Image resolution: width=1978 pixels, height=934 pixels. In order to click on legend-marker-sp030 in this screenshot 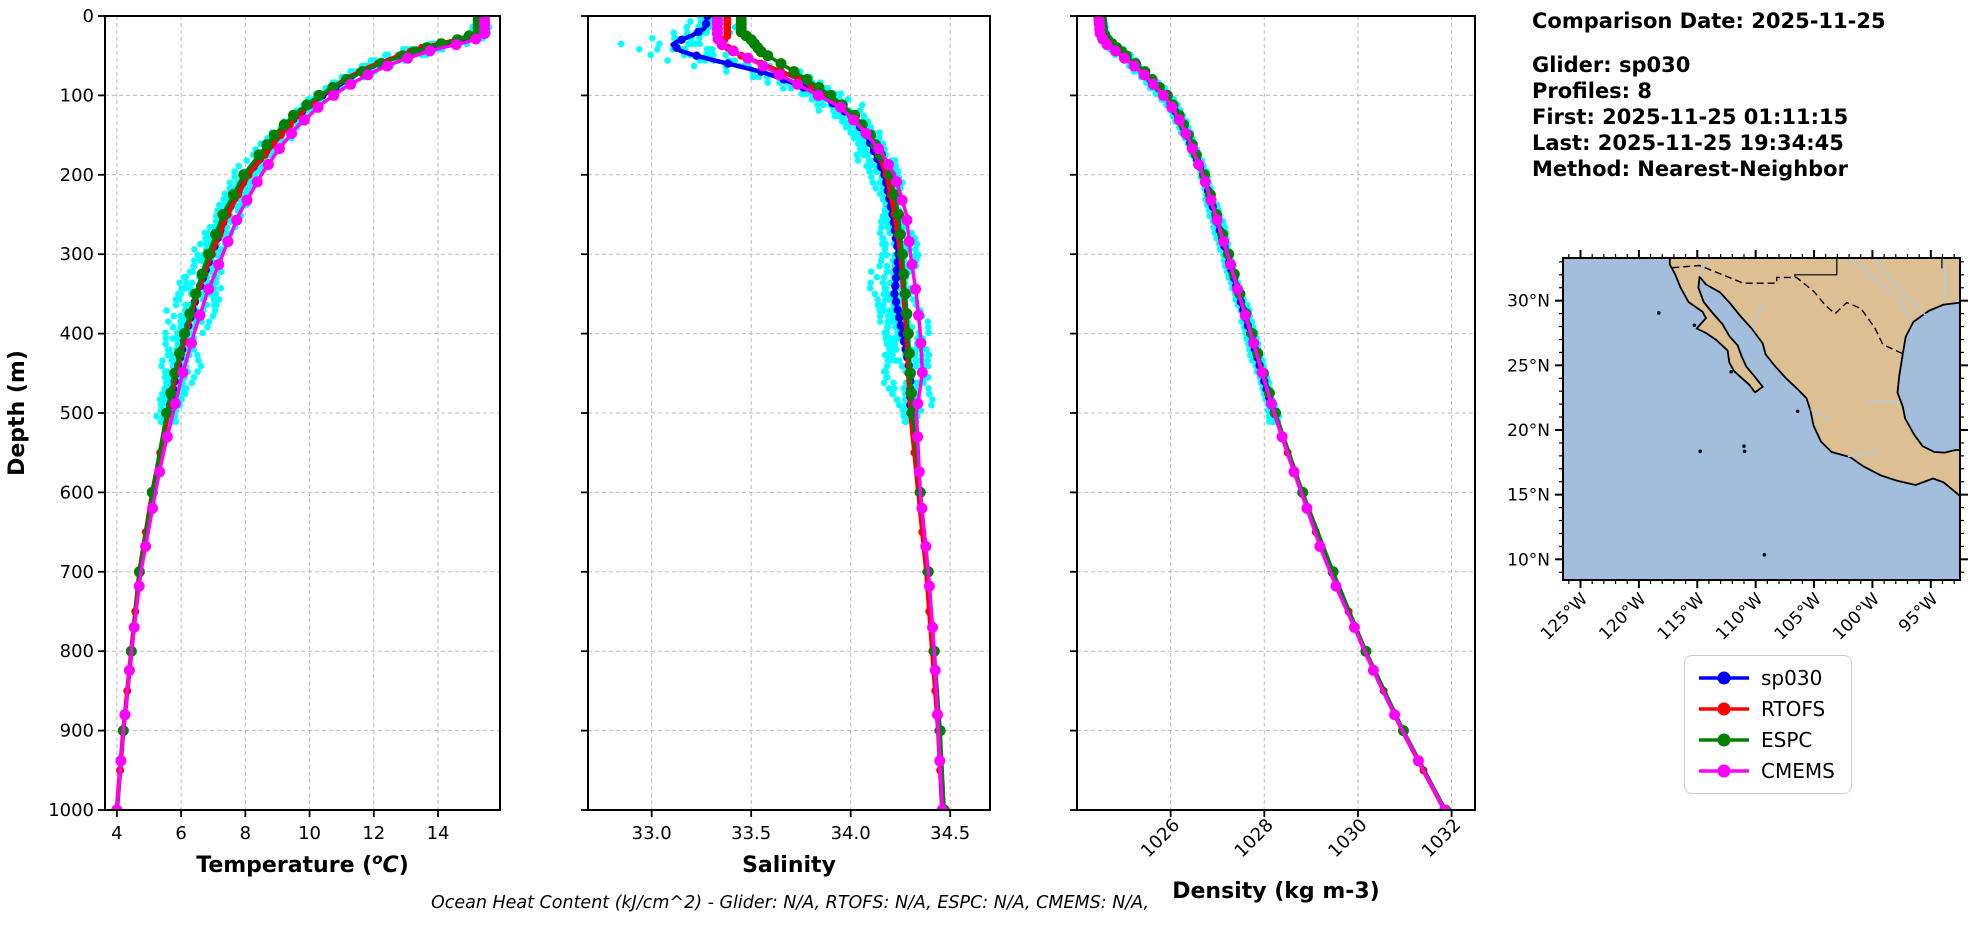, I will do `click(1724, 678)`.